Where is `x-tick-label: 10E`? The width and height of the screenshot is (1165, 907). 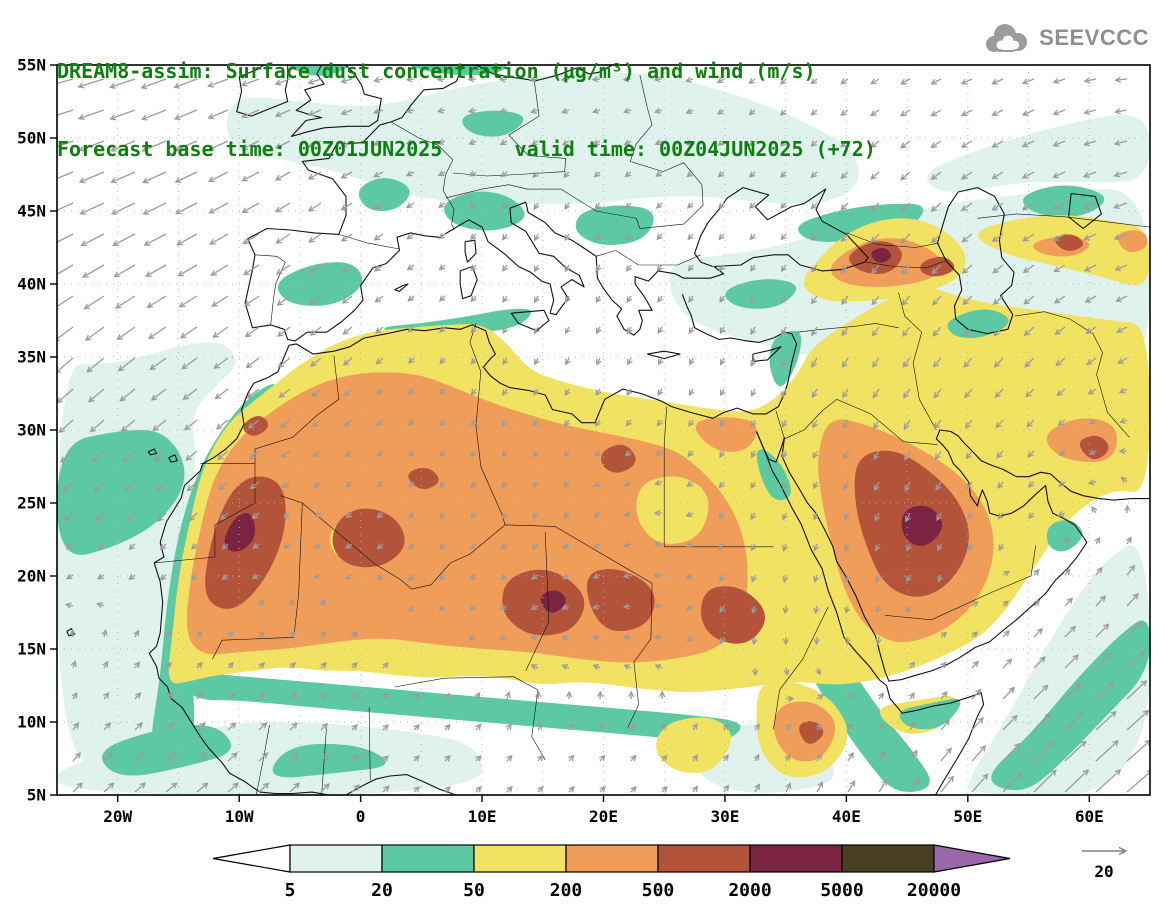
x-tick-label: 10E is located at coordinates (482, 816).